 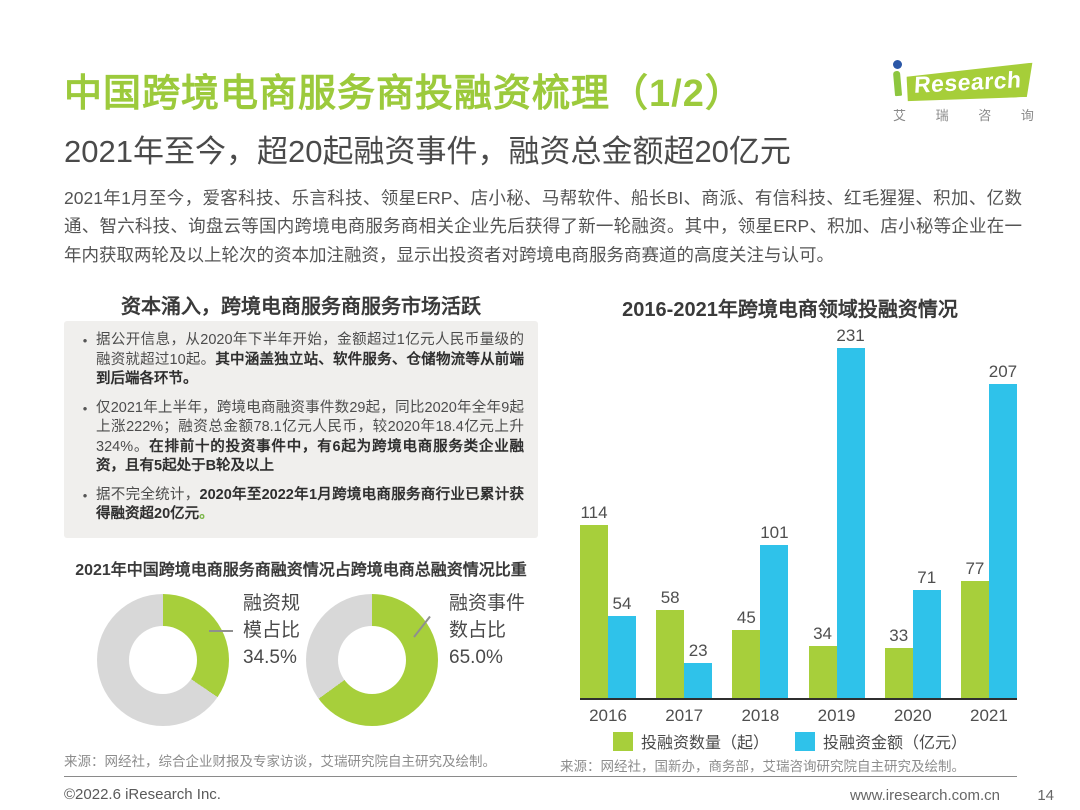 What do you see at coordinates (148, 494) in the screenshot?
I see `bullet-text: 据不完全统计，` at bounding box center [148, 494].